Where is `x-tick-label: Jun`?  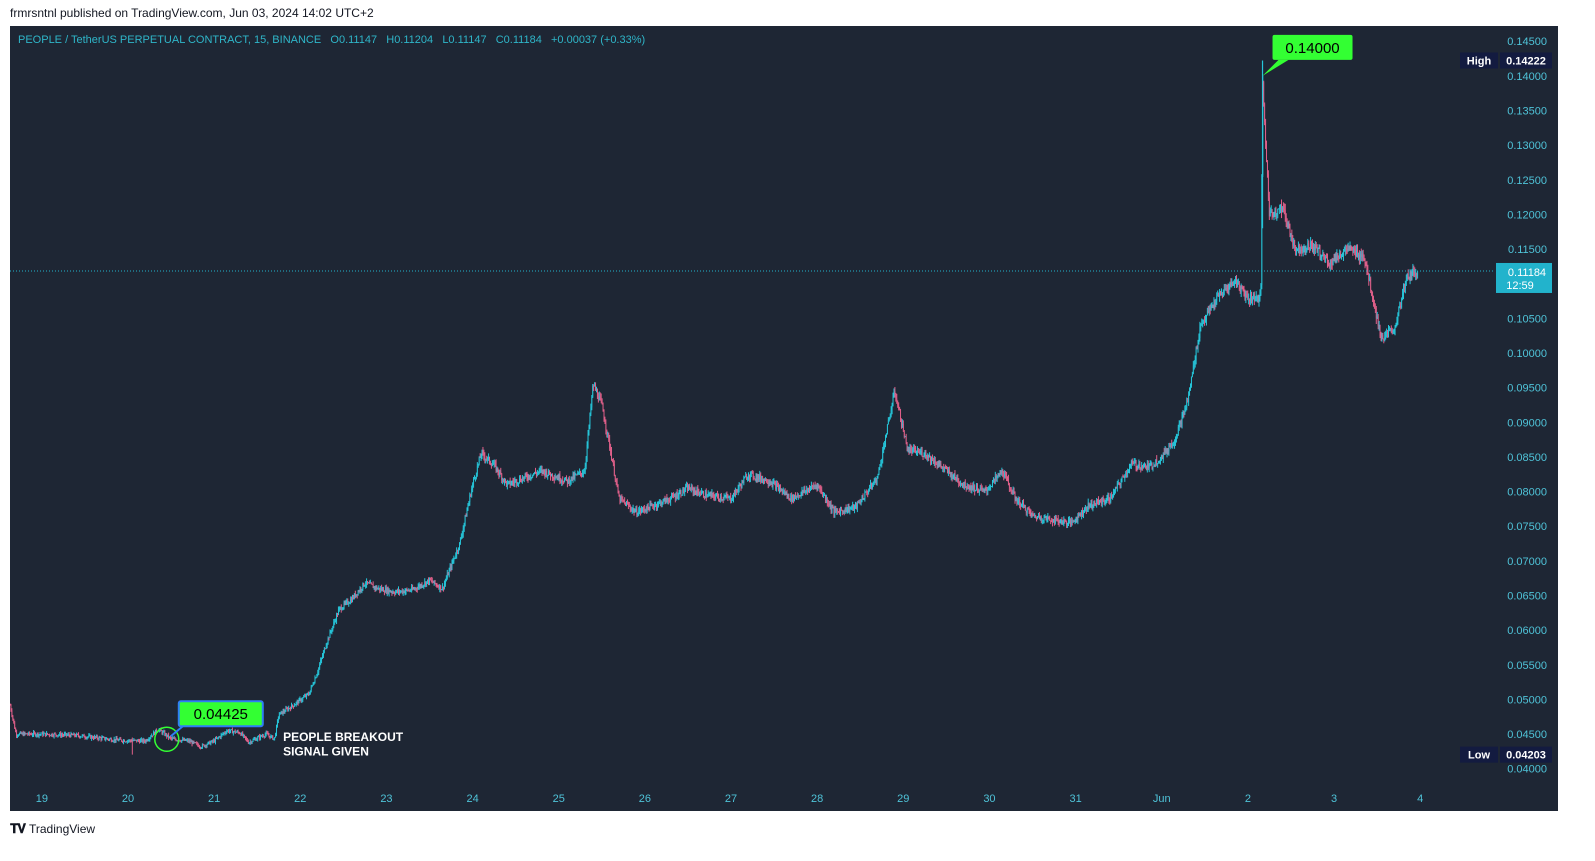
x-tick-label: Jun is located at coordinates (1162, 799).